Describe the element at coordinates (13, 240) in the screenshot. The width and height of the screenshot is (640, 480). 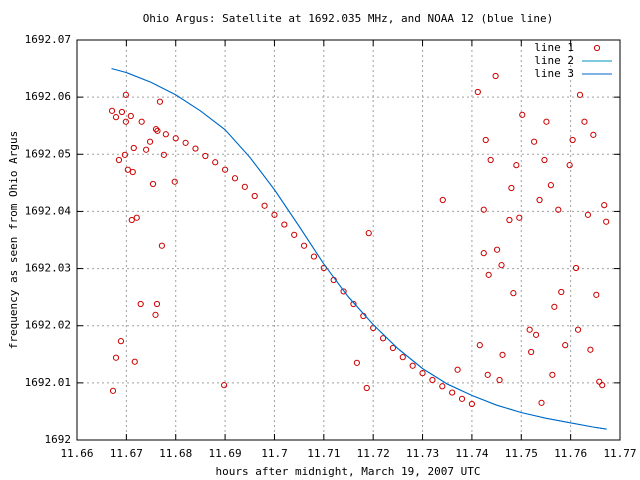
I see `y-axis-label: frequency as seen from Ohio Argus` at that location.